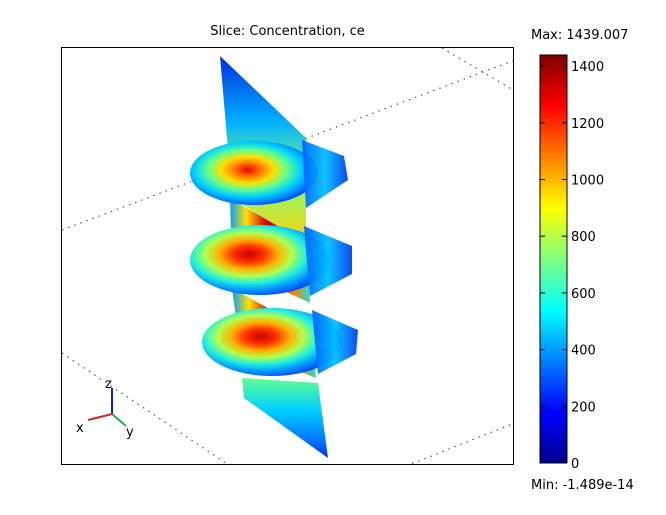 The width and height of the screenshot is (666, 515). What do you see at coordinates (587, 180) in the screenshot?
I see `colorbar-tick-label: 1000` at bounding box center [587, 180].